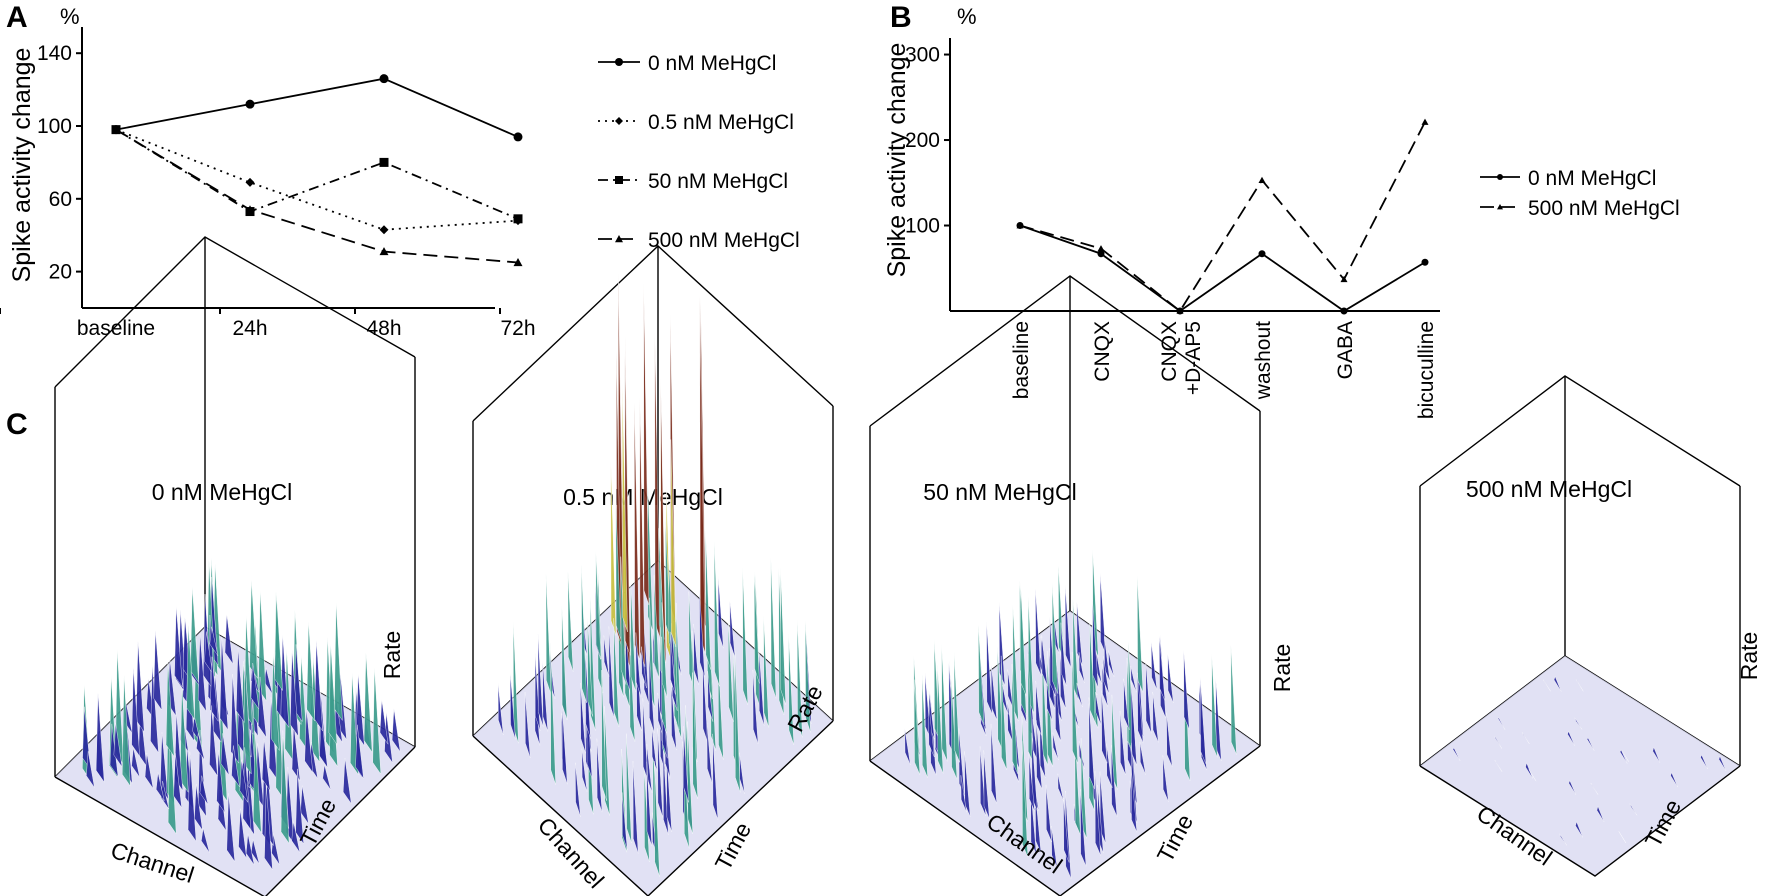 This screenshot has height=896, width=1772. I want to click on y-tick-label: 100, so click(922, 226).